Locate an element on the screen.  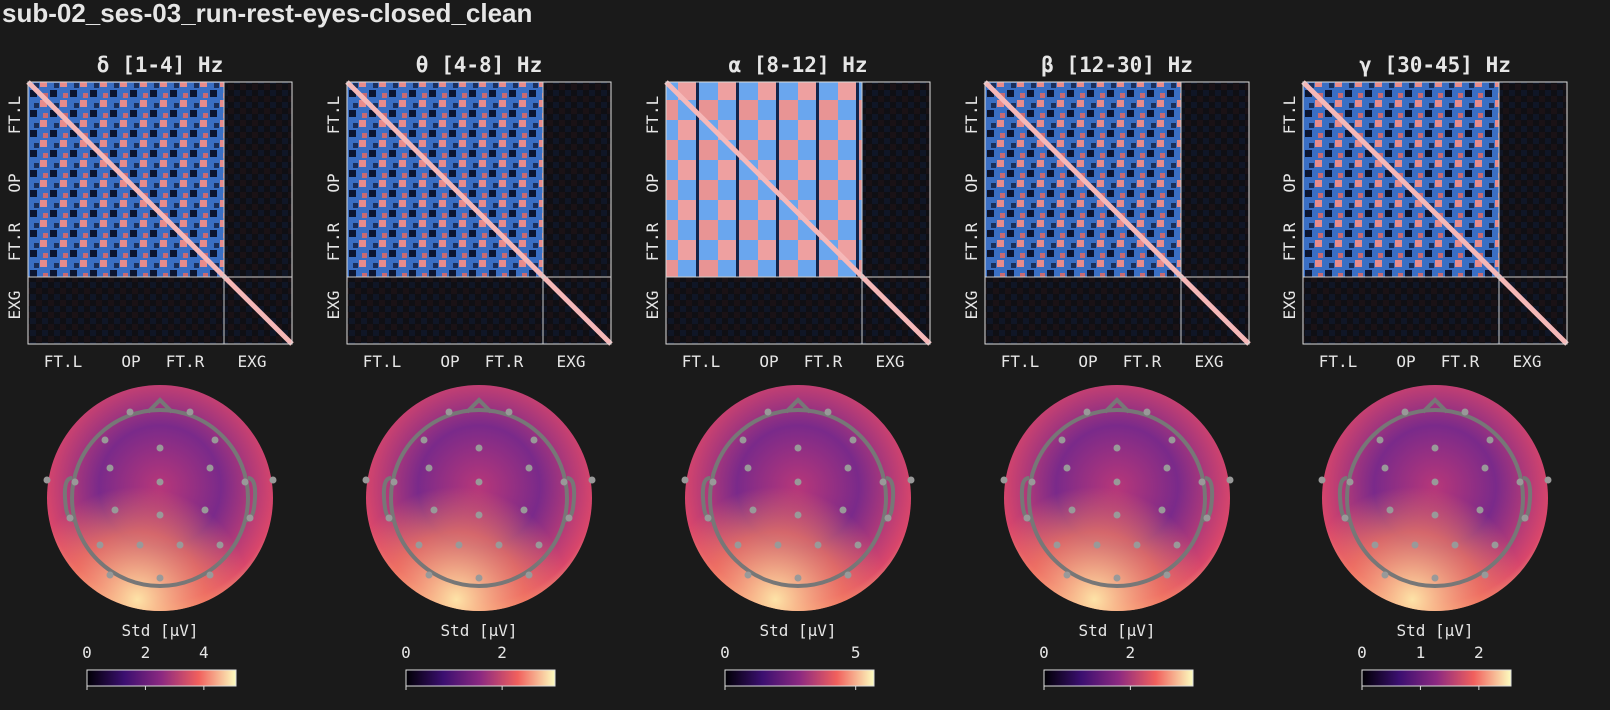
x-tick-label: FT.L is located at coordinates (63, 361).